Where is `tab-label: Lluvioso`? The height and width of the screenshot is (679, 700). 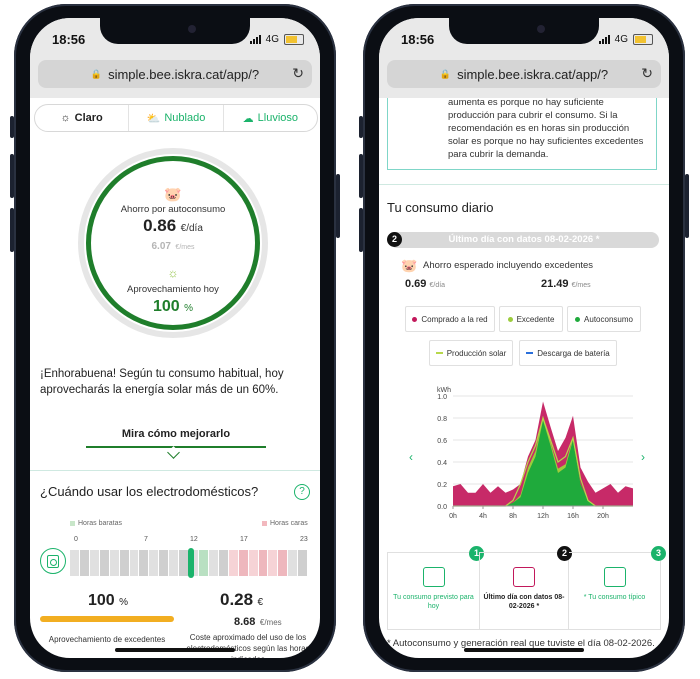
tab-label: Lluvioso is located at coordinates (277, 118).